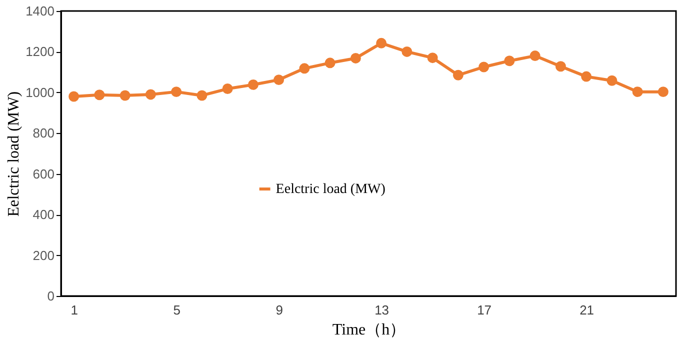  What do you see at coordinates (369, 330) in the screenshot?
I see `x-axis-title: Time（h）` at bounding box center [369, 330].